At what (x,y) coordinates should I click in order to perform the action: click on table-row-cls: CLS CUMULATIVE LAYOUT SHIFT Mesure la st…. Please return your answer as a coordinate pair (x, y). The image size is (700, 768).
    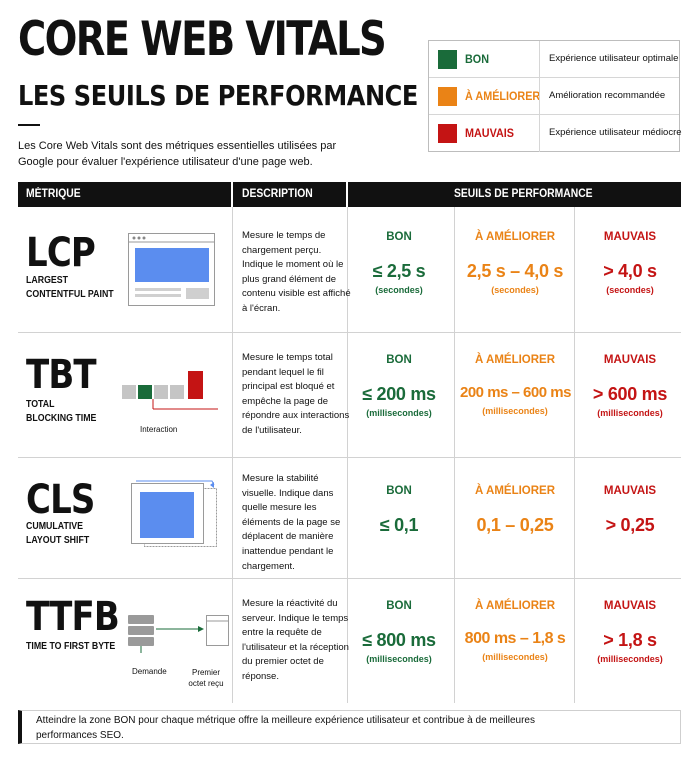
    Looking at the image, I should click on (349, 518).